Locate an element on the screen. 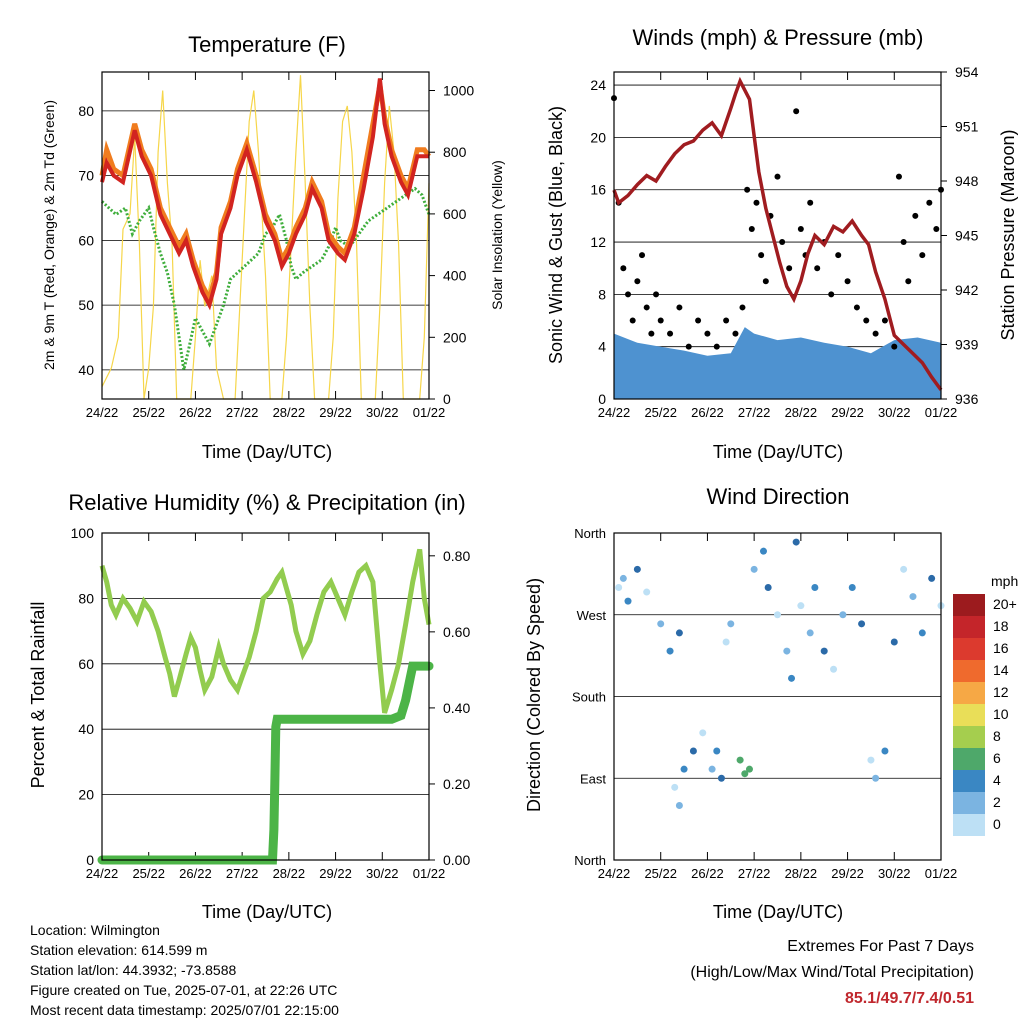 The image size is (1024, 1024). legend-label: 12 is located at coordinates (1001, 692).